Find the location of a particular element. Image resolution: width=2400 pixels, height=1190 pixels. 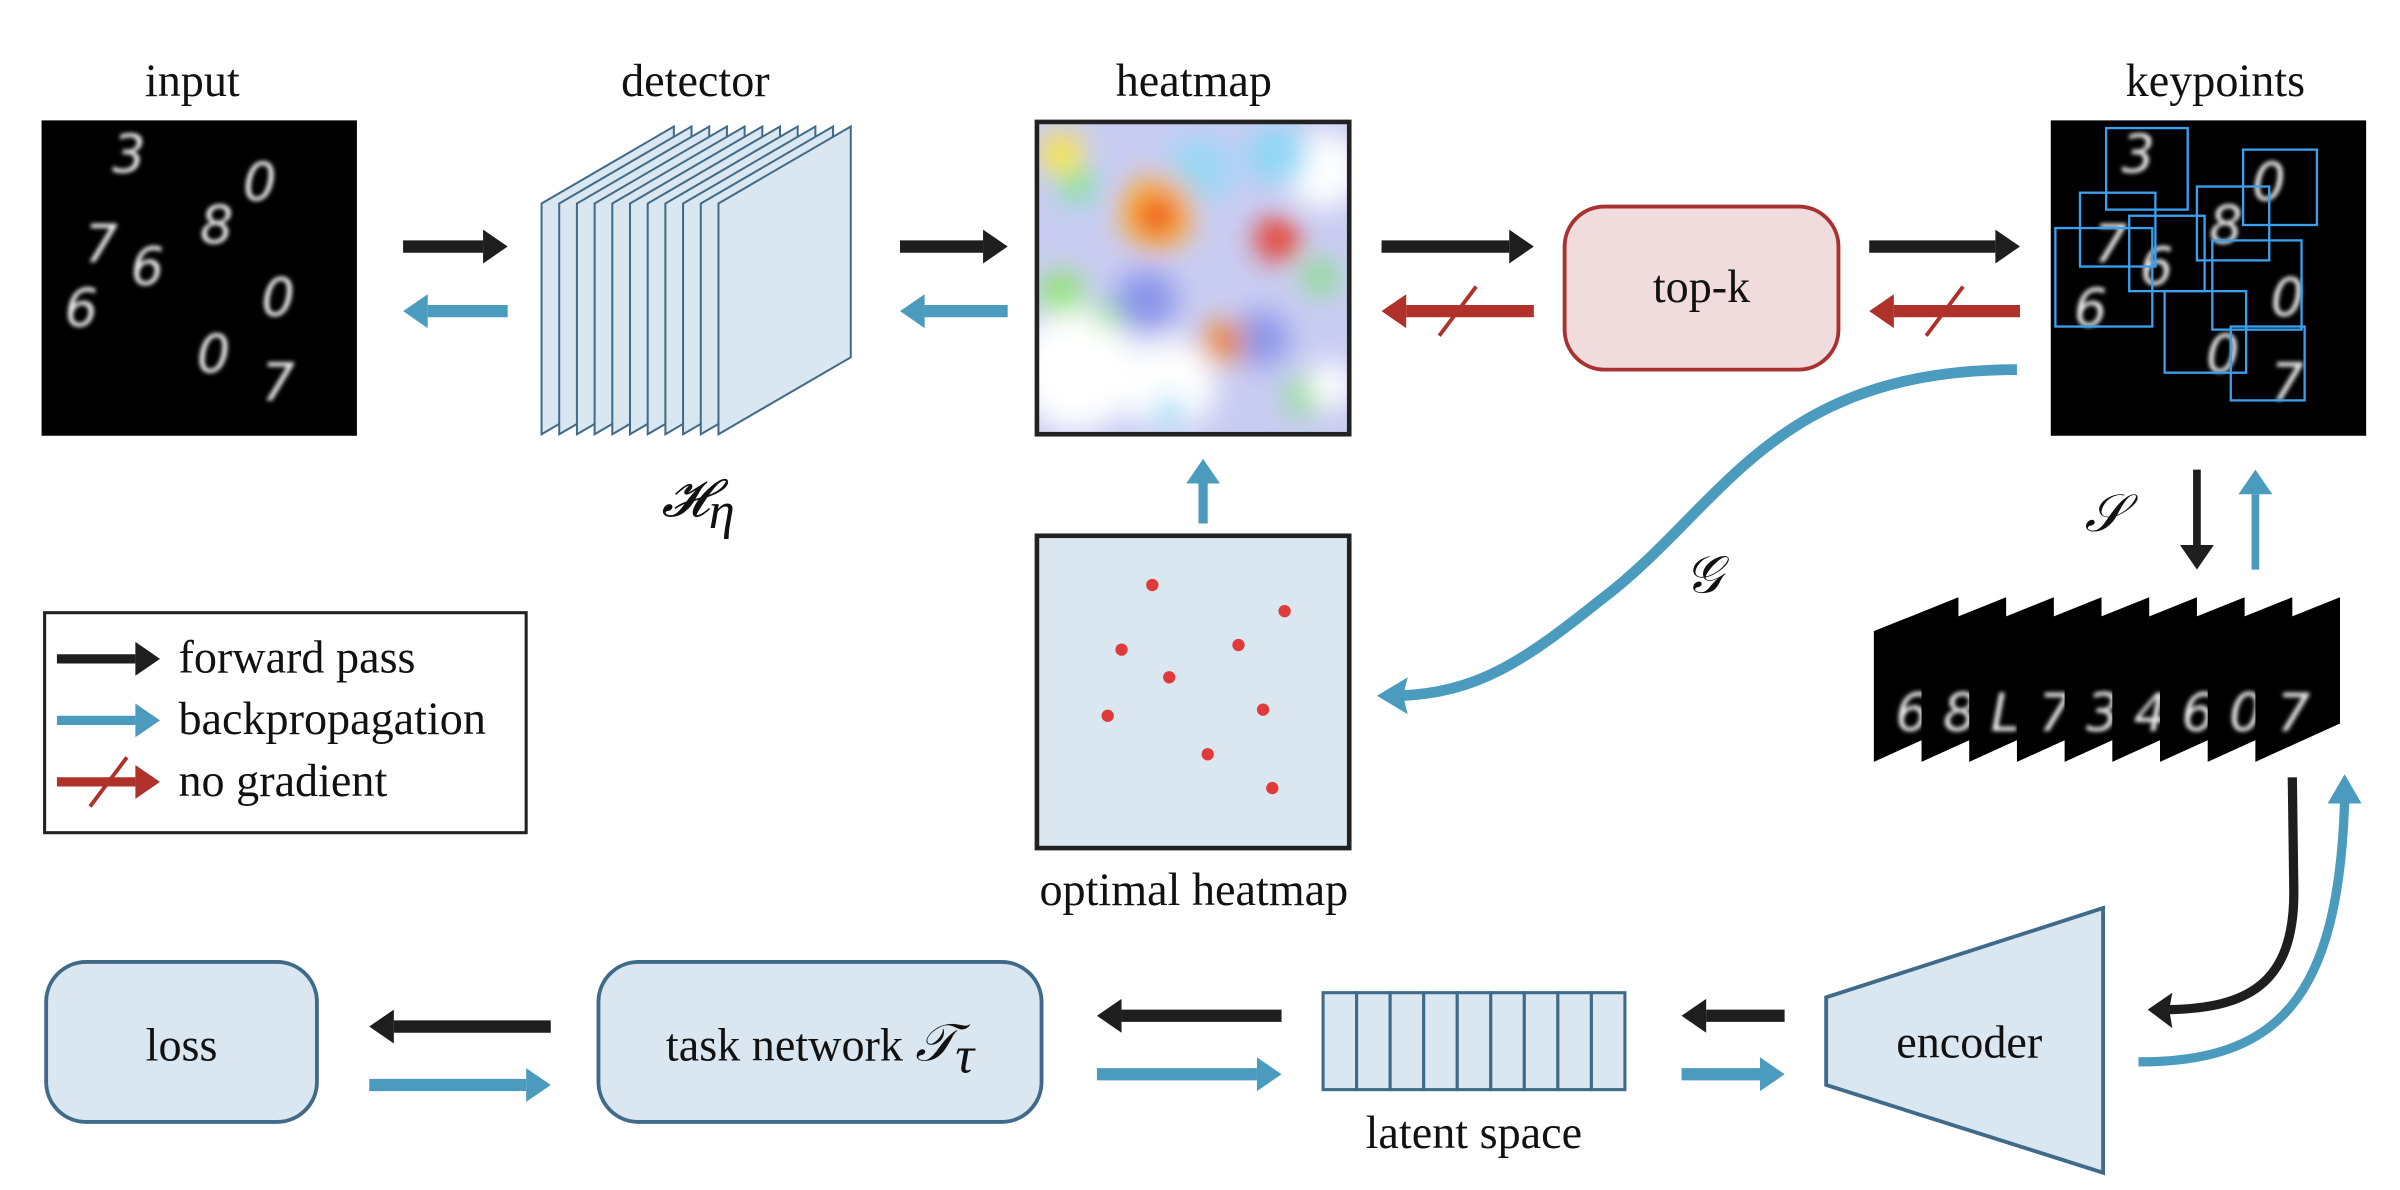

arrow-loss-to-task is located at coordinates (460, 1085).